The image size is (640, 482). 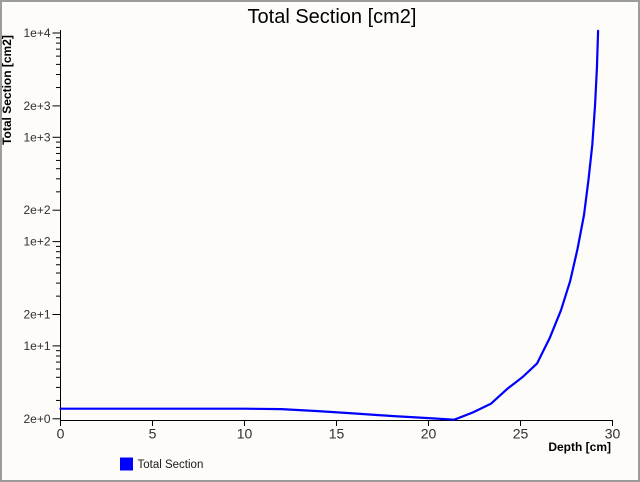 What do you see at coordinates (42, 226) in the screenshot?
I see `y-axis: 1e+4 2e+3 1e+3 2e+2 1e+2 2e+1 1e+1 2e+0` at bounding box center [42, 226].